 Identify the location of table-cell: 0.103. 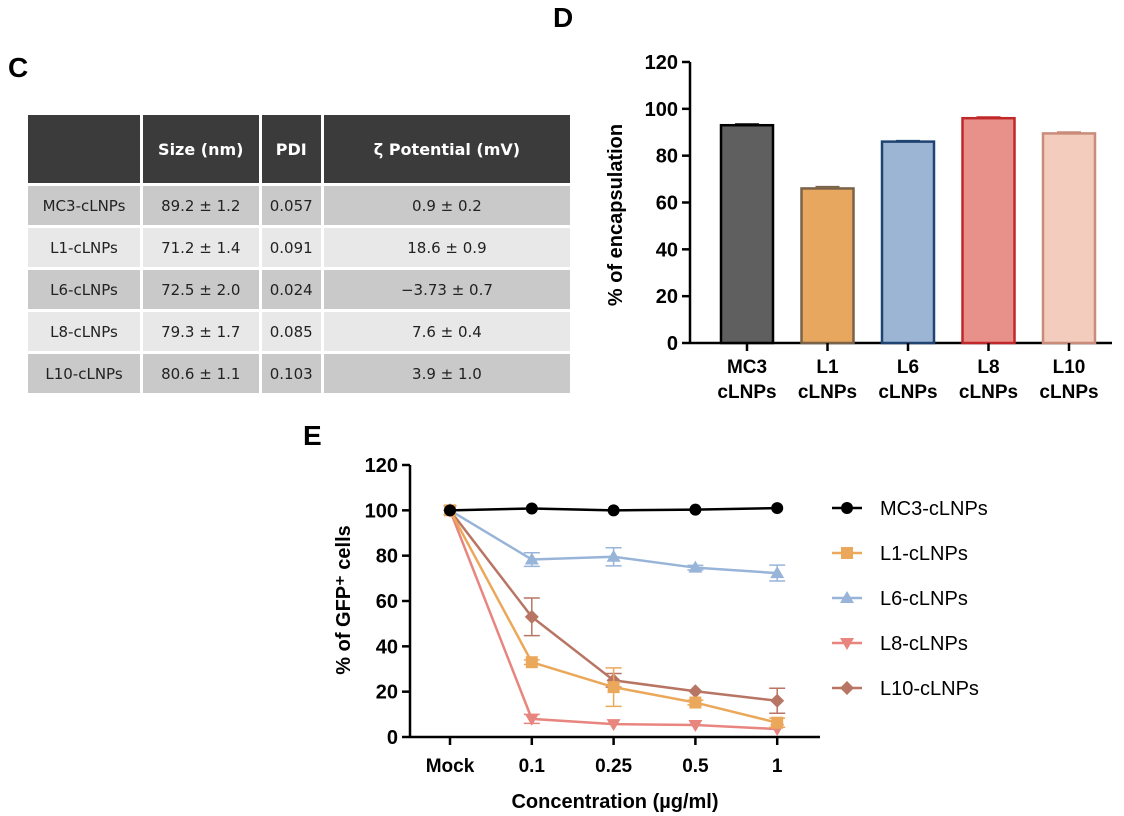
(291, 373).